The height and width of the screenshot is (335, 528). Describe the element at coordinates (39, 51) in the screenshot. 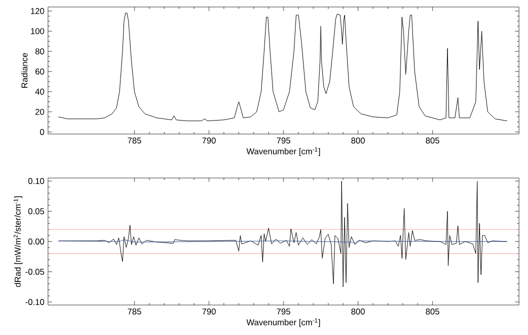

I see `y-tick-label: 80` at that location.